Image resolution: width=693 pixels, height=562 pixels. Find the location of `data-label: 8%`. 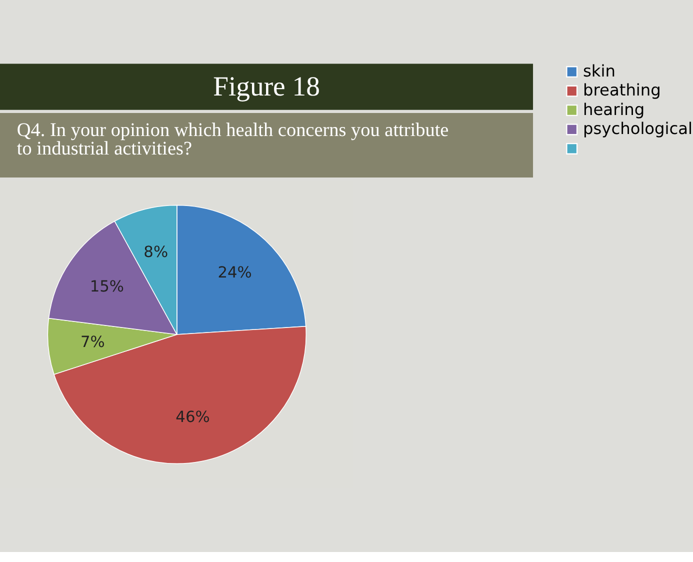

data-label: 8% is located at coordinates (156, 252).